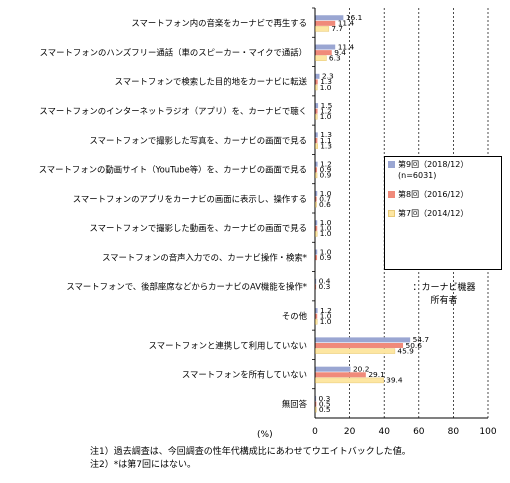 This screenshot has width=510, height=483. Describe the element at coordinates (173, 52) in the screenshot. I see `category-label: スマートフォンのハンズフリー通話（車のスピーカー・マイクで通話）` at that location.